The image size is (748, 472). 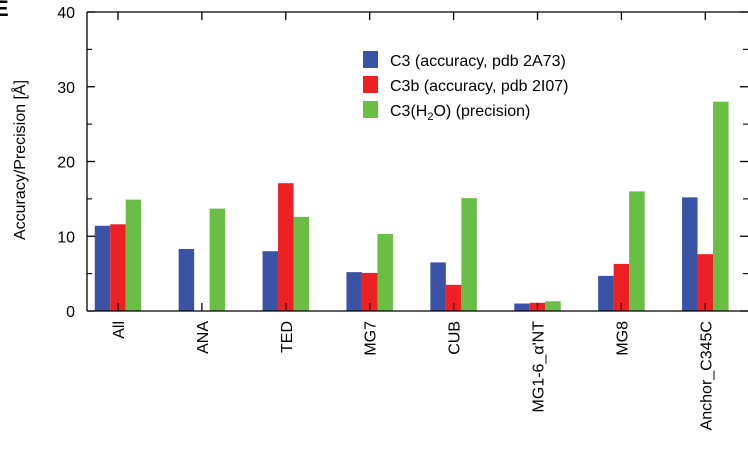 What do you see at coordinates (371, 338) in the screenshot?
I see `x-tick-label: MG7` at bounding box center [371, 338].